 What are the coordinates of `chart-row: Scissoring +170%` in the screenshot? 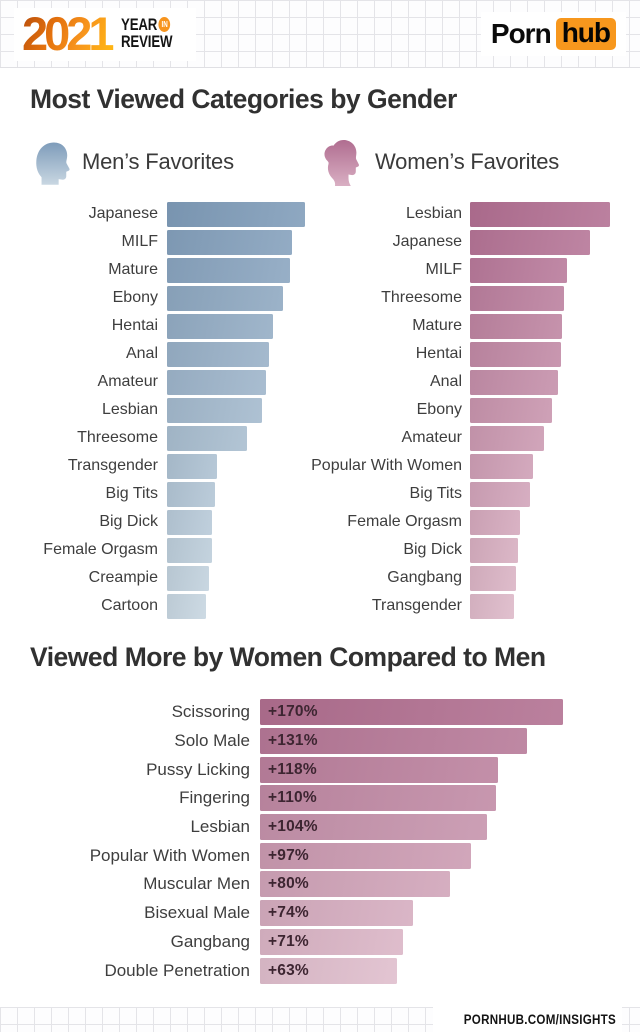 It's located at (320, 712).